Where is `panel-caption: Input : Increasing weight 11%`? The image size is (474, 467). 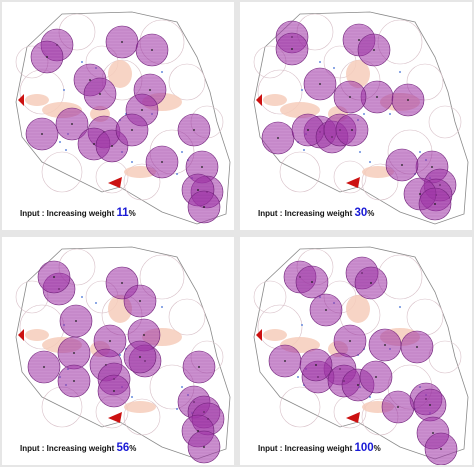
panel-caption: Input : Increasing weight 11% is located at coordinates (78, 213).